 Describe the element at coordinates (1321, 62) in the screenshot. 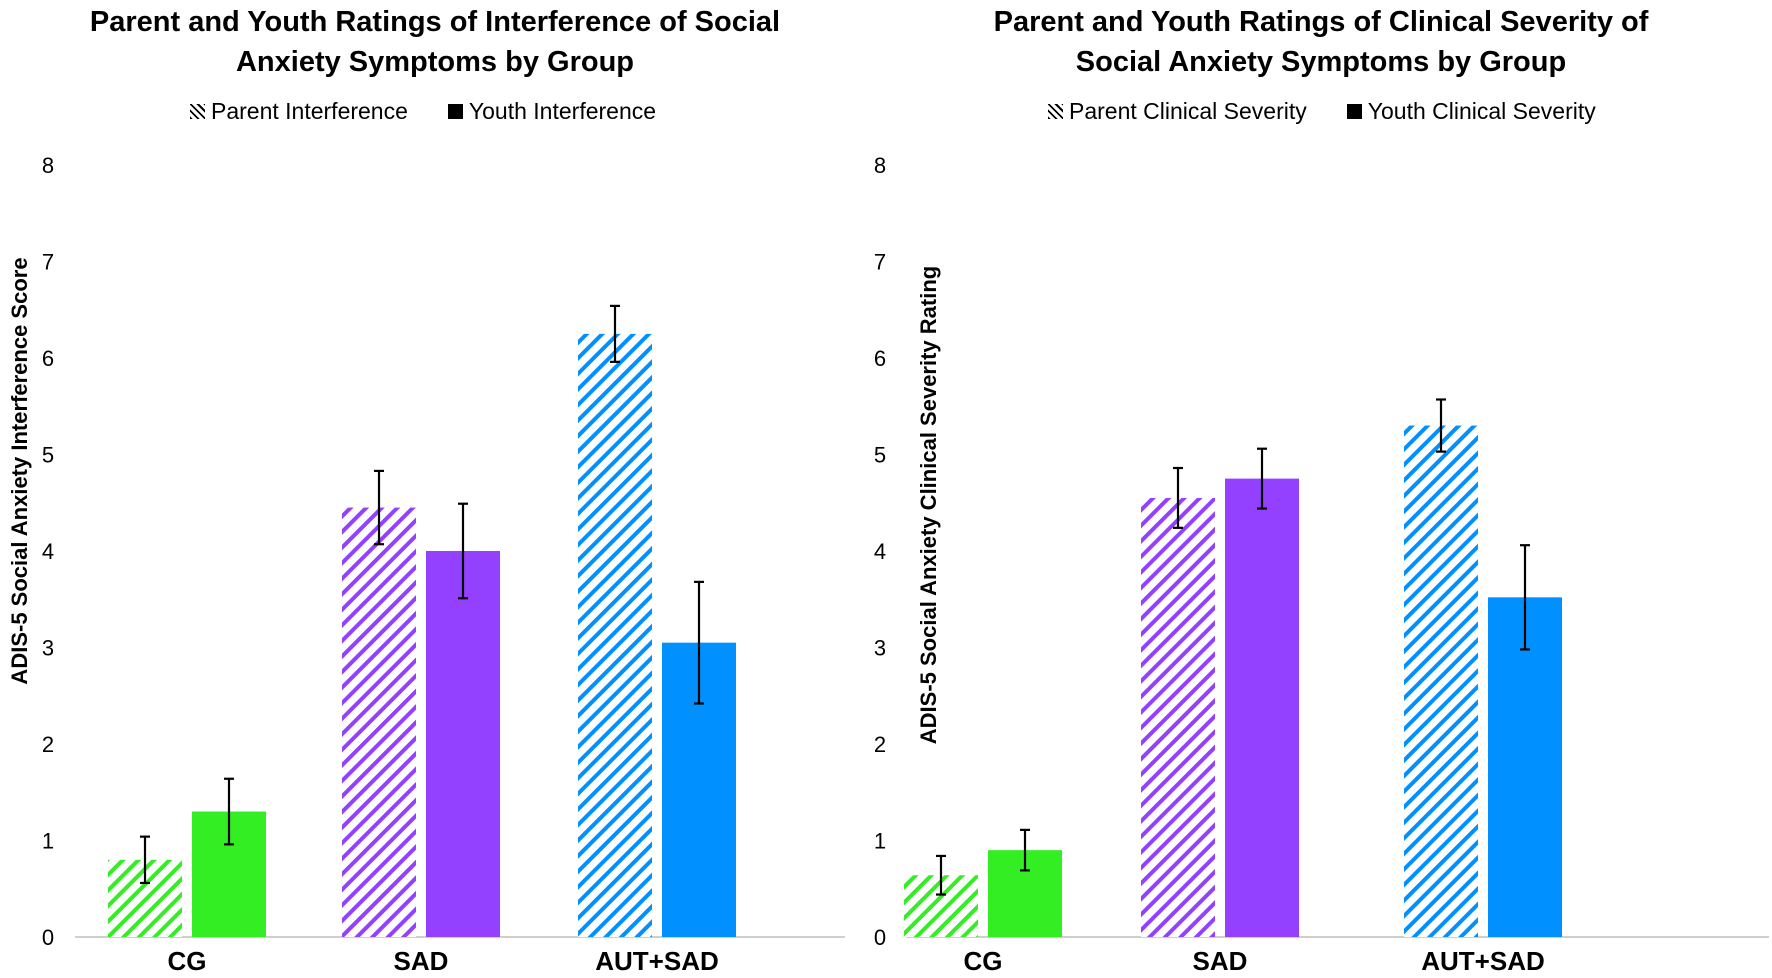

I see `chart-title-line-2: Social Anxiety Symptoms by Group` at that location.